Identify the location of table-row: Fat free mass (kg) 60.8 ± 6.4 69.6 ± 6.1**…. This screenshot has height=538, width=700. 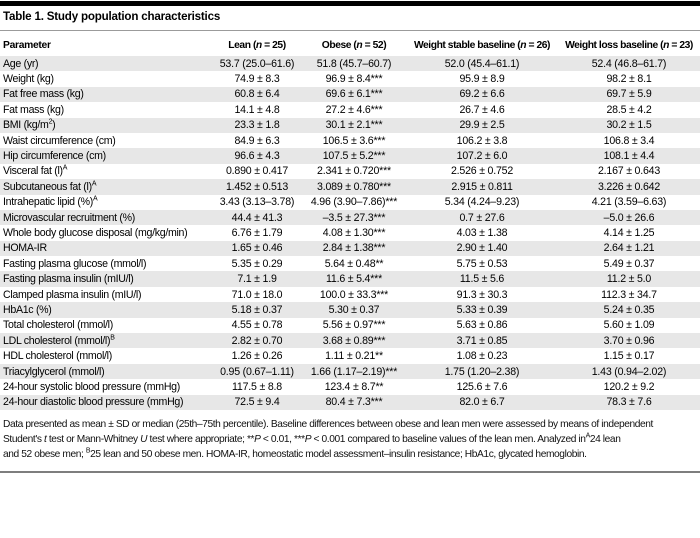
(350, 94).